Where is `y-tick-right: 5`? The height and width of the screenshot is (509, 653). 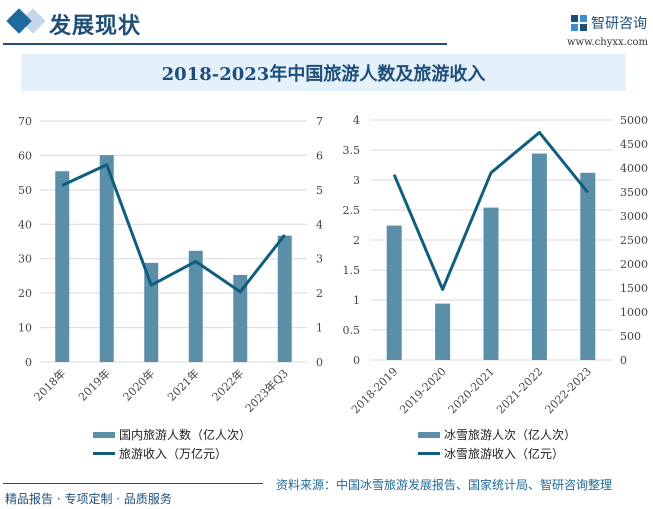 y-tick-right: 5 is located at coordinates (319, 190).